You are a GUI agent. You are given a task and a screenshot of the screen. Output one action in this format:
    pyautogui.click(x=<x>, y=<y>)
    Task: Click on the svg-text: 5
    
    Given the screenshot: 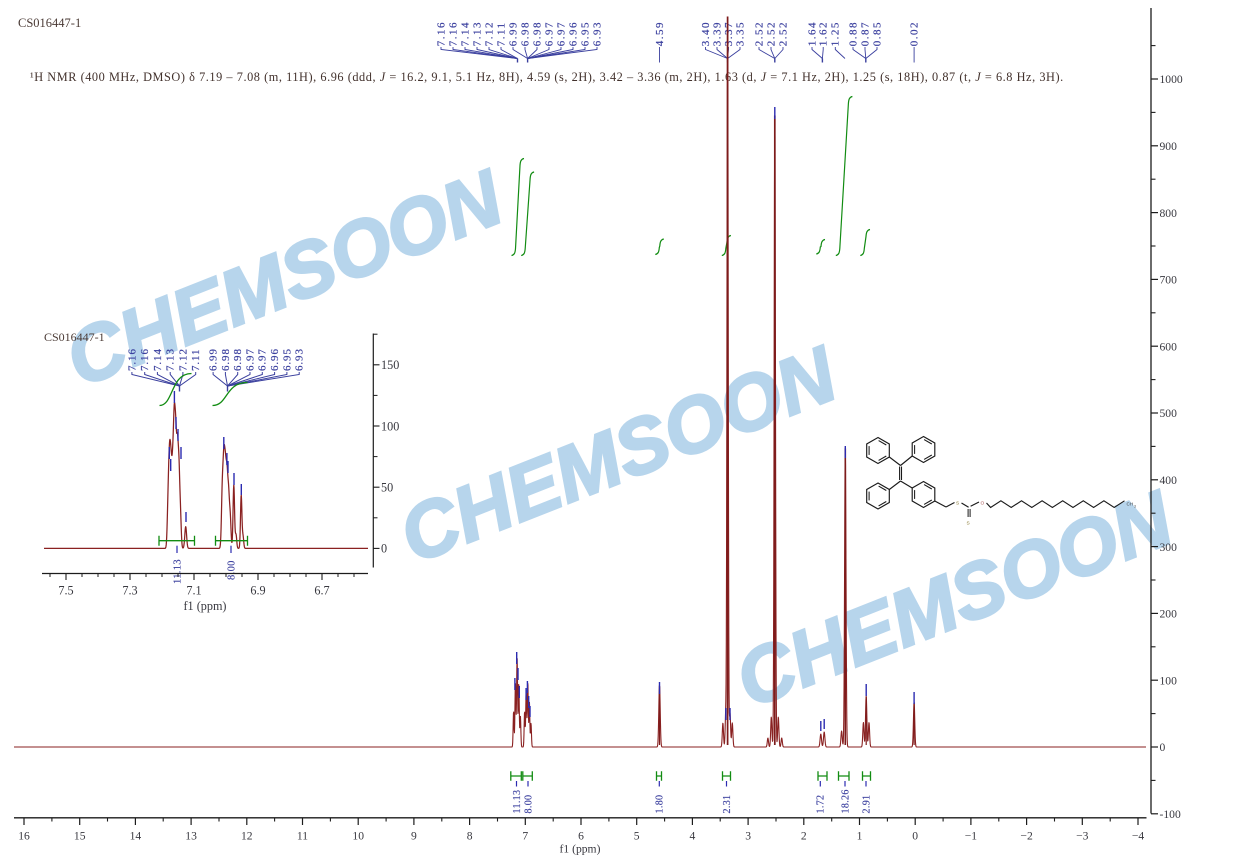 What is the action you would take?
    pyautogui.click(x=637, y=836)
    